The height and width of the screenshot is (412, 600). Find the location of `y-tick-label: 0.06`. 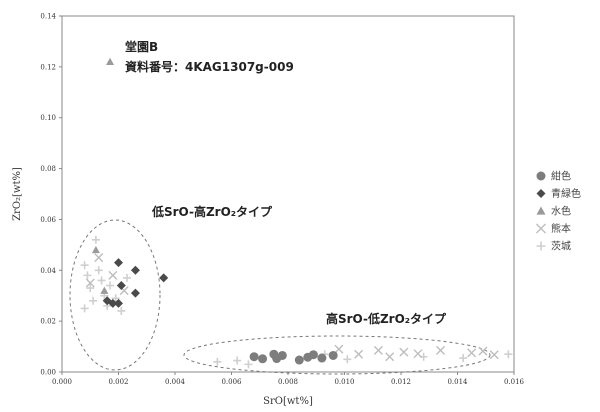

y-tick-label: 0.06 is located at coordinates (48, 220).